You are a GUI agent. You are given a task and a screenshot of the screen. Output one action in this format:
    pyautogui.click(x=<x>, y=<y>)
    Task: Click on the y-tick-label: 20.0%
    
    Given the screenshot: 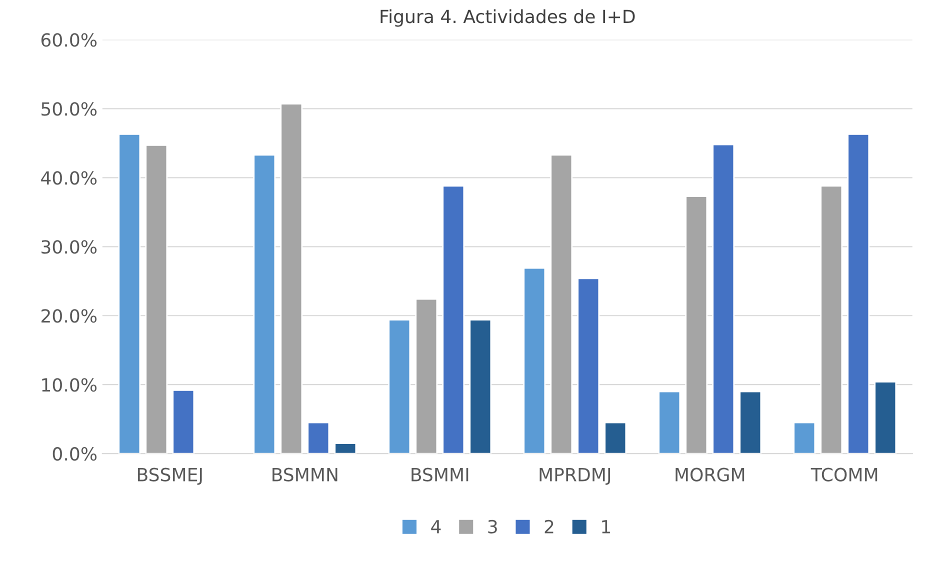 What is the action you would take?
    pyautogui.click(x=69, y=316)
    